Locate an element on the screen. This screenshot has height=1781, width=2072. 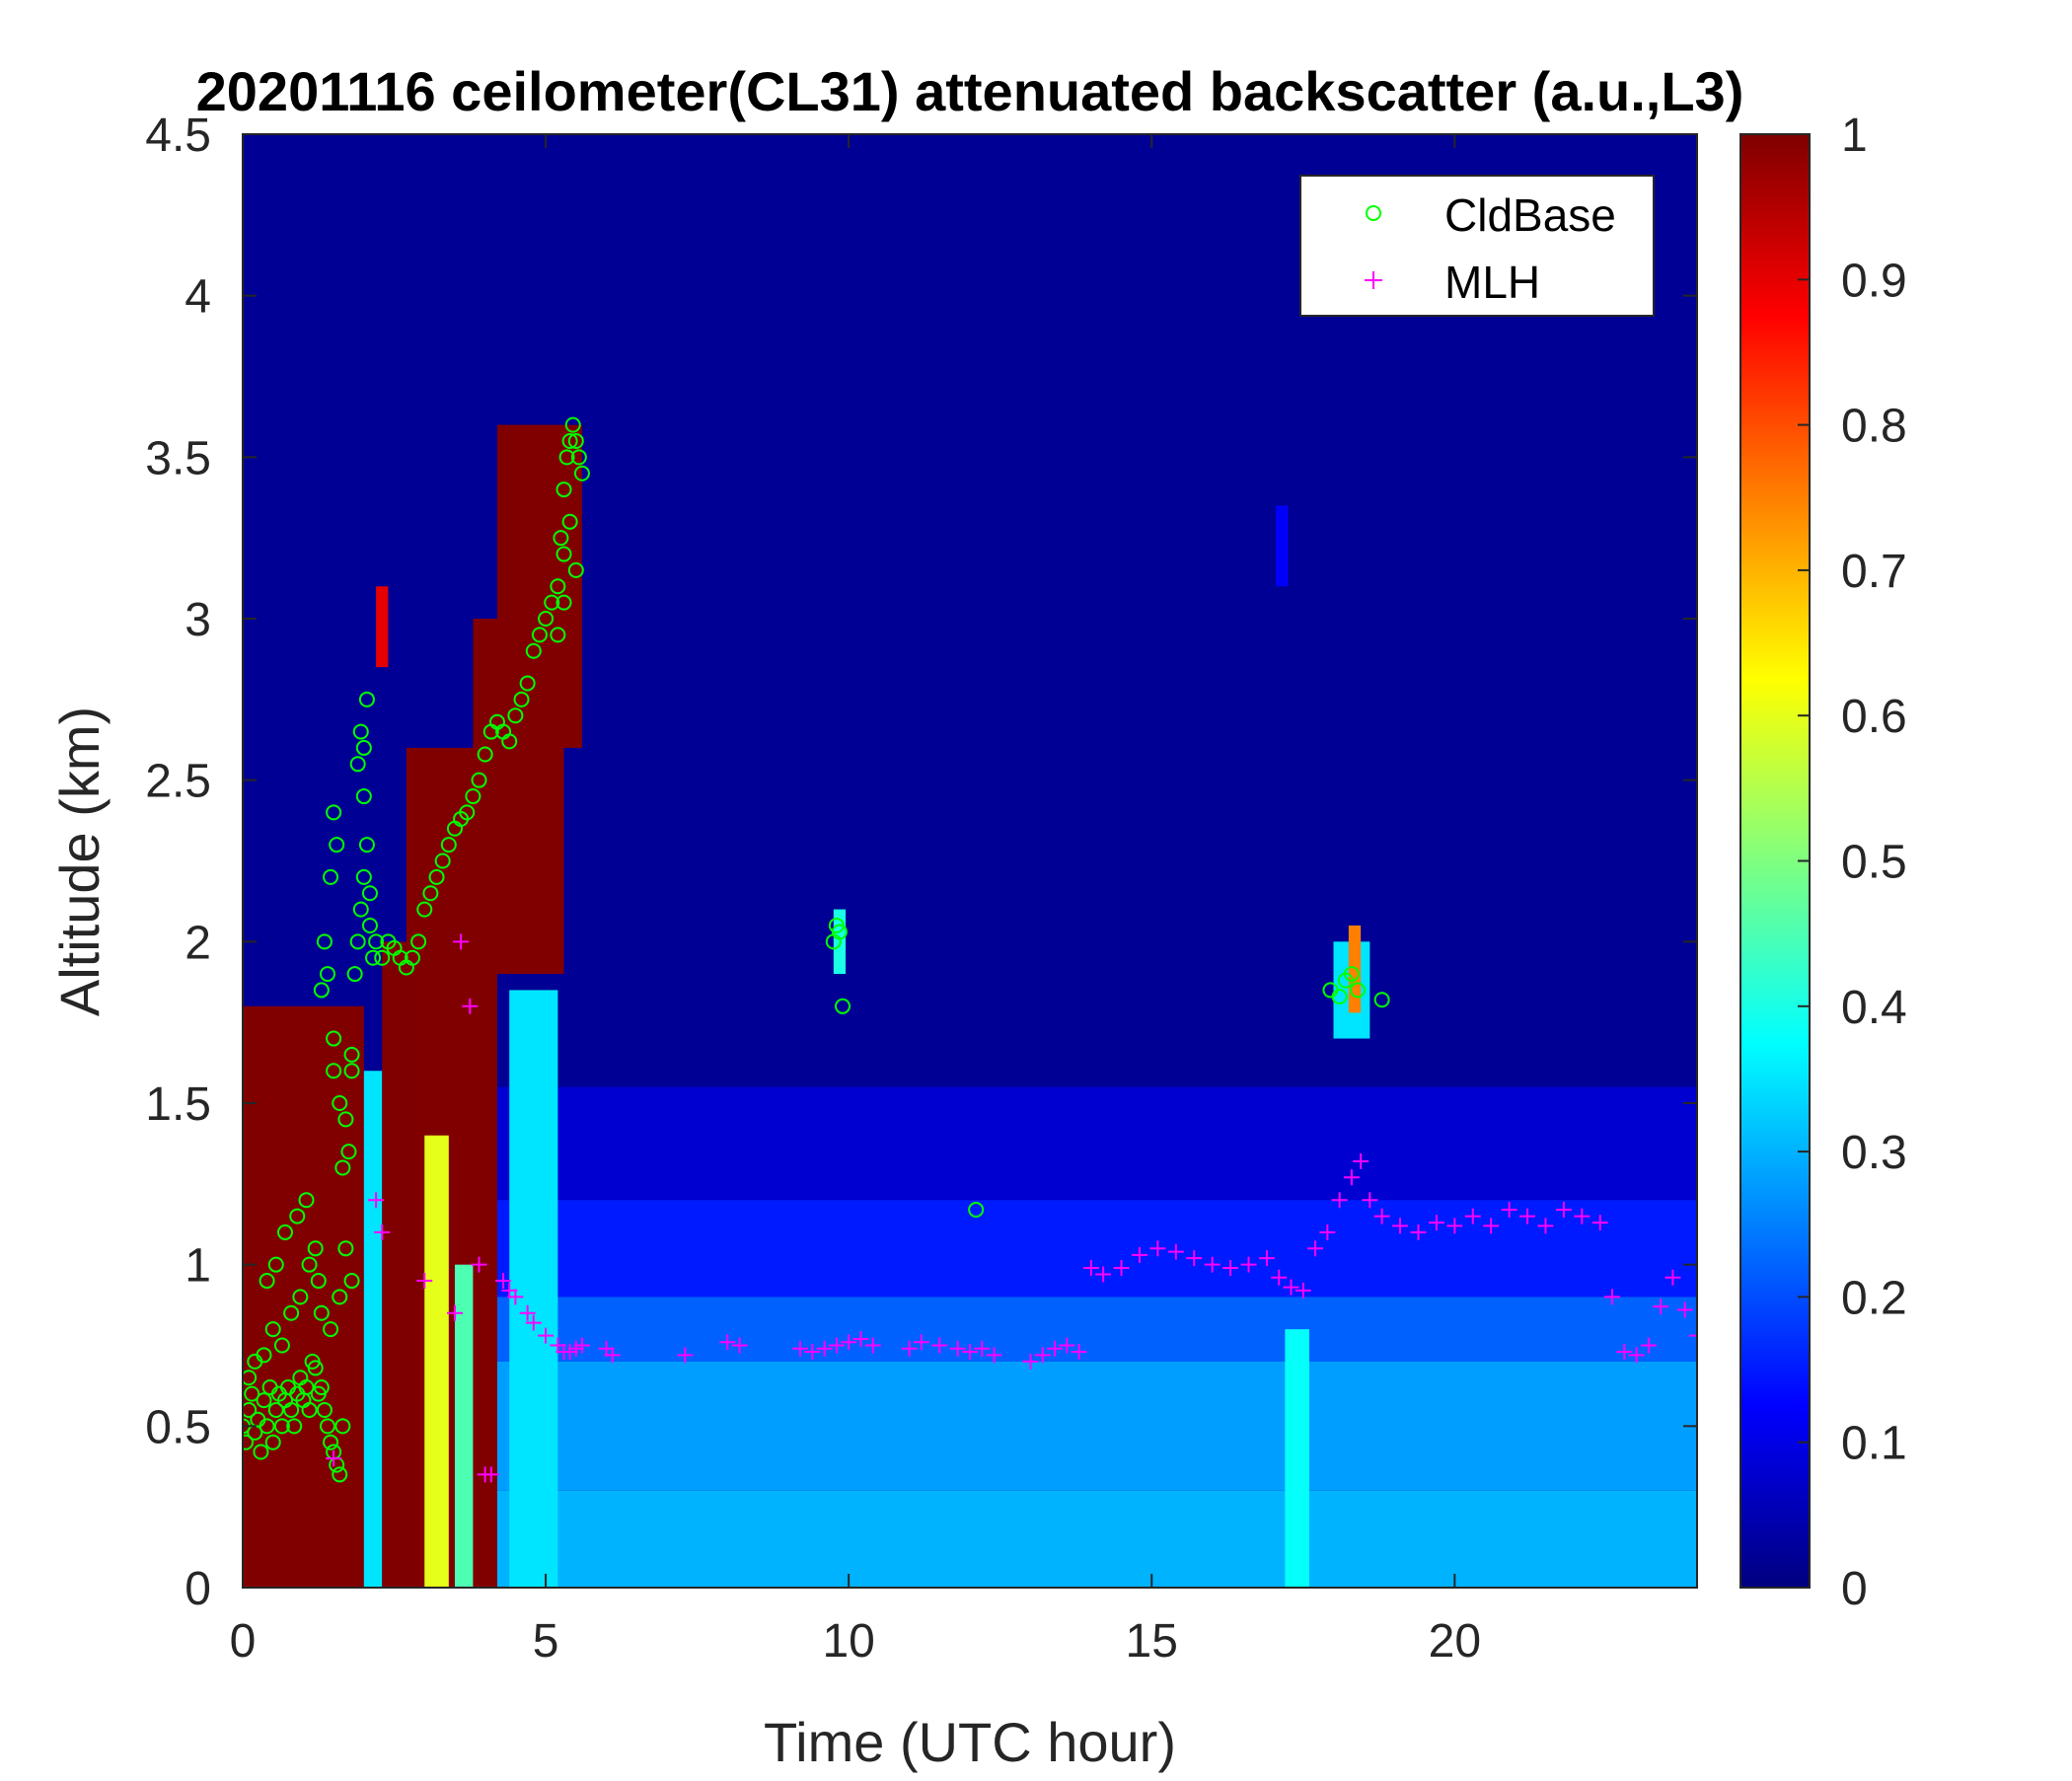
legend-mlh-marker is located at coordinates (1373, 280).